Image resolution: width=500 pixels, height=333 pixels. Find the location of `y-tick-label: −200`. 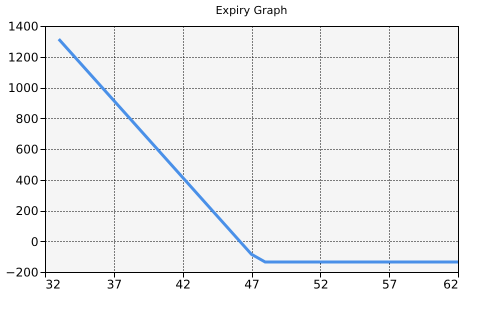

y-tick-label: −200 is located at coordinates (22, 273).